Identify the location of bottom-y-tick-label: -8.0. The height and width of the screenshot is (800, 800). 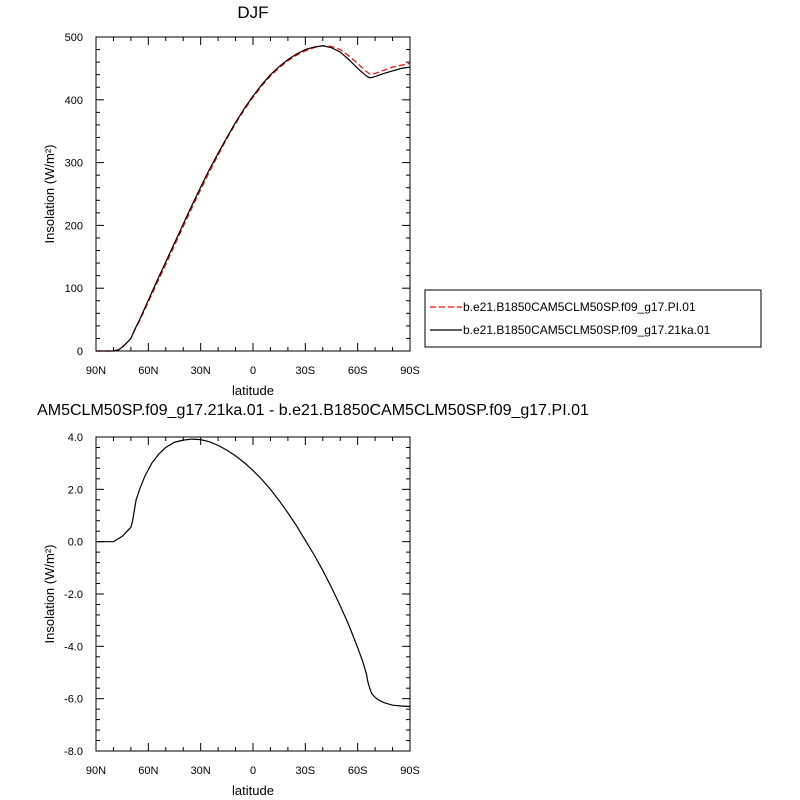
(73, 752).